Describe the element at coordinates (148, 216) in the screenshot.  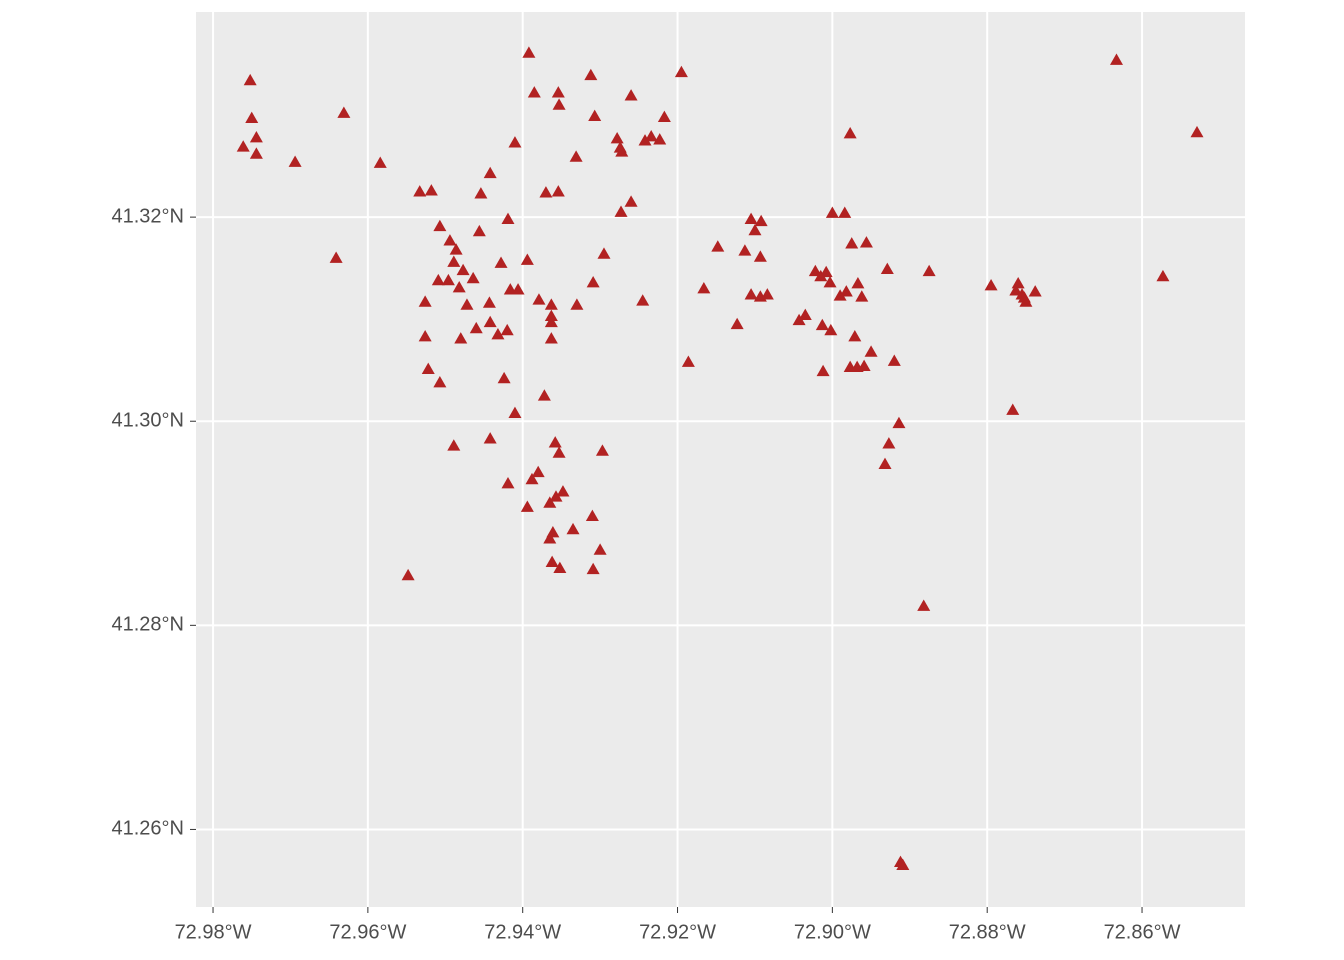
I see `y-tick-label: 41.32°N` at that location.